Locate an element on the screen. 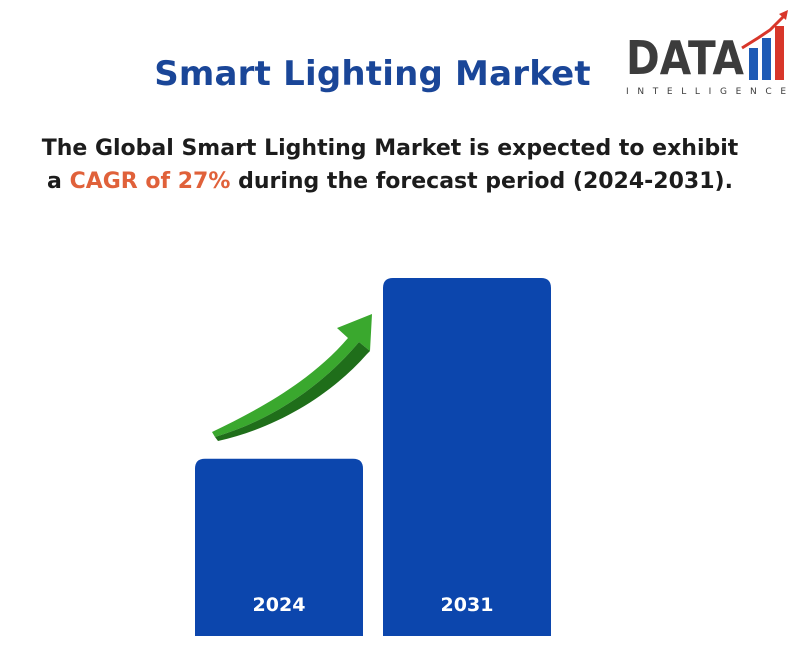 The image size is (800, 670). bar-label-2024: 2024 is located at coordinates (279, 605).